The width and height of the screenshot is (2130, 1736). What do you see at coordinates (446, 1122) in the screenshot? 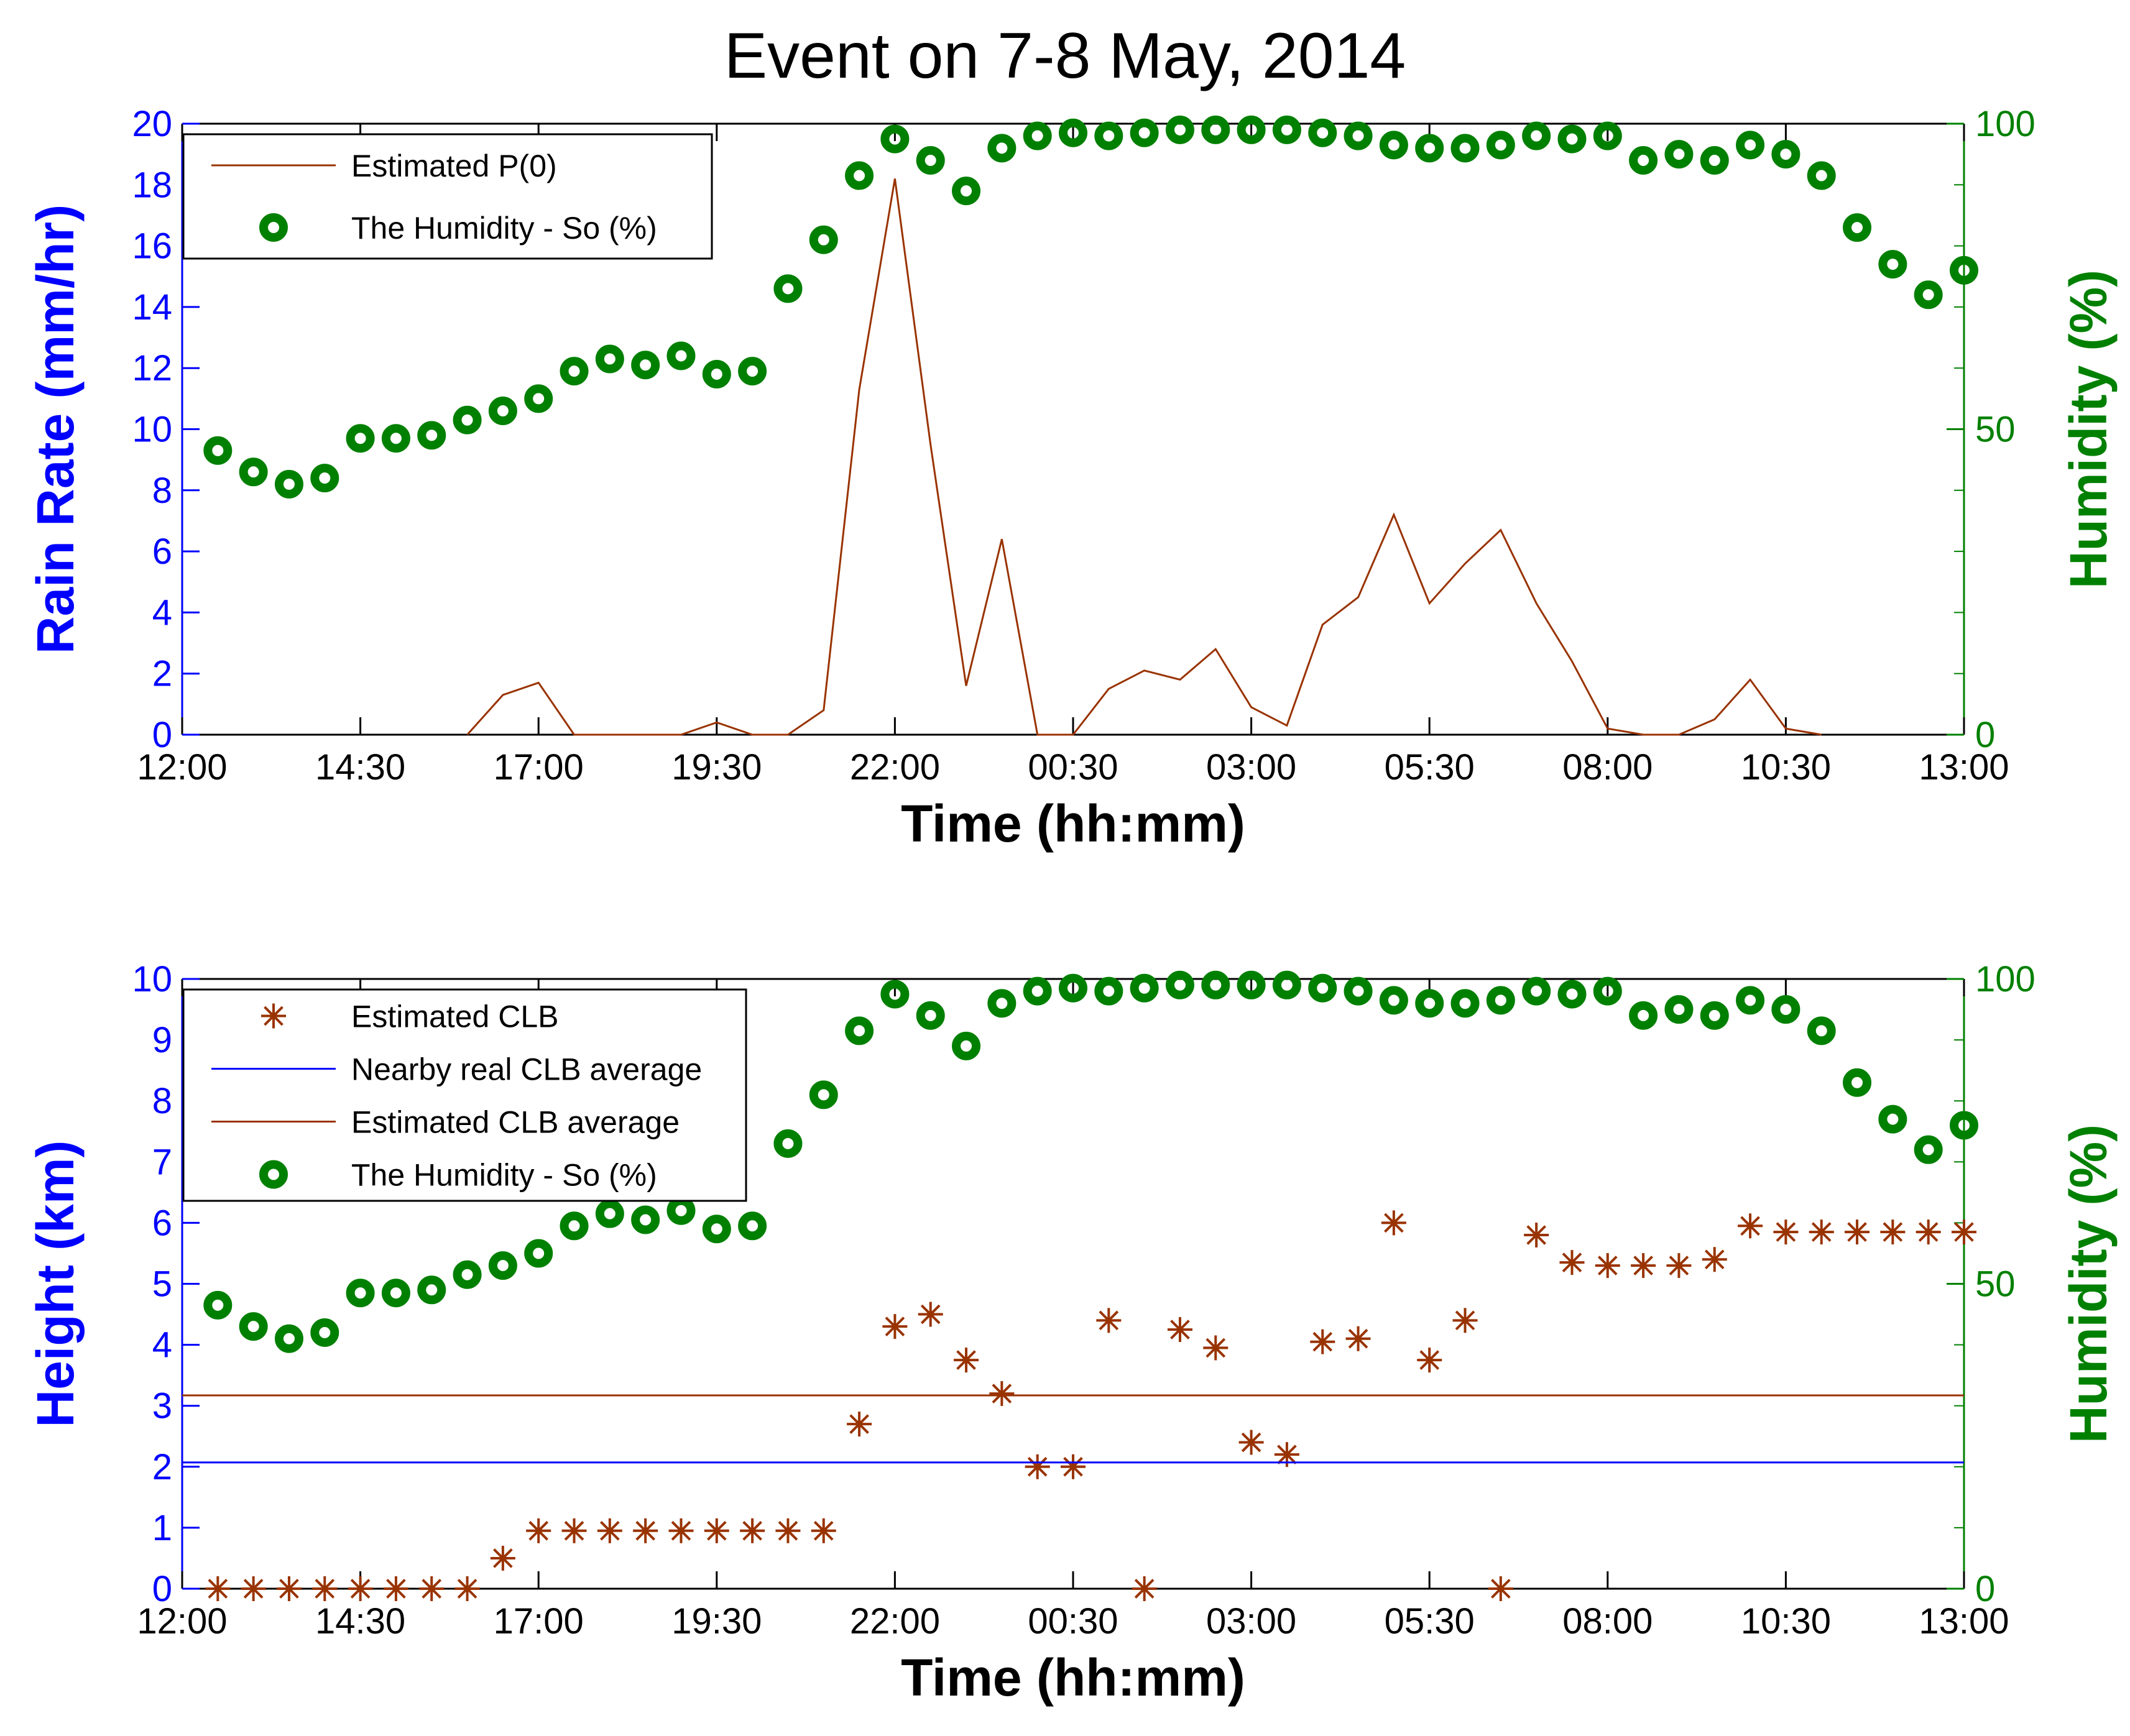
I see `legend-item: Estimated CLB average` at bounding box center [446, 1122].